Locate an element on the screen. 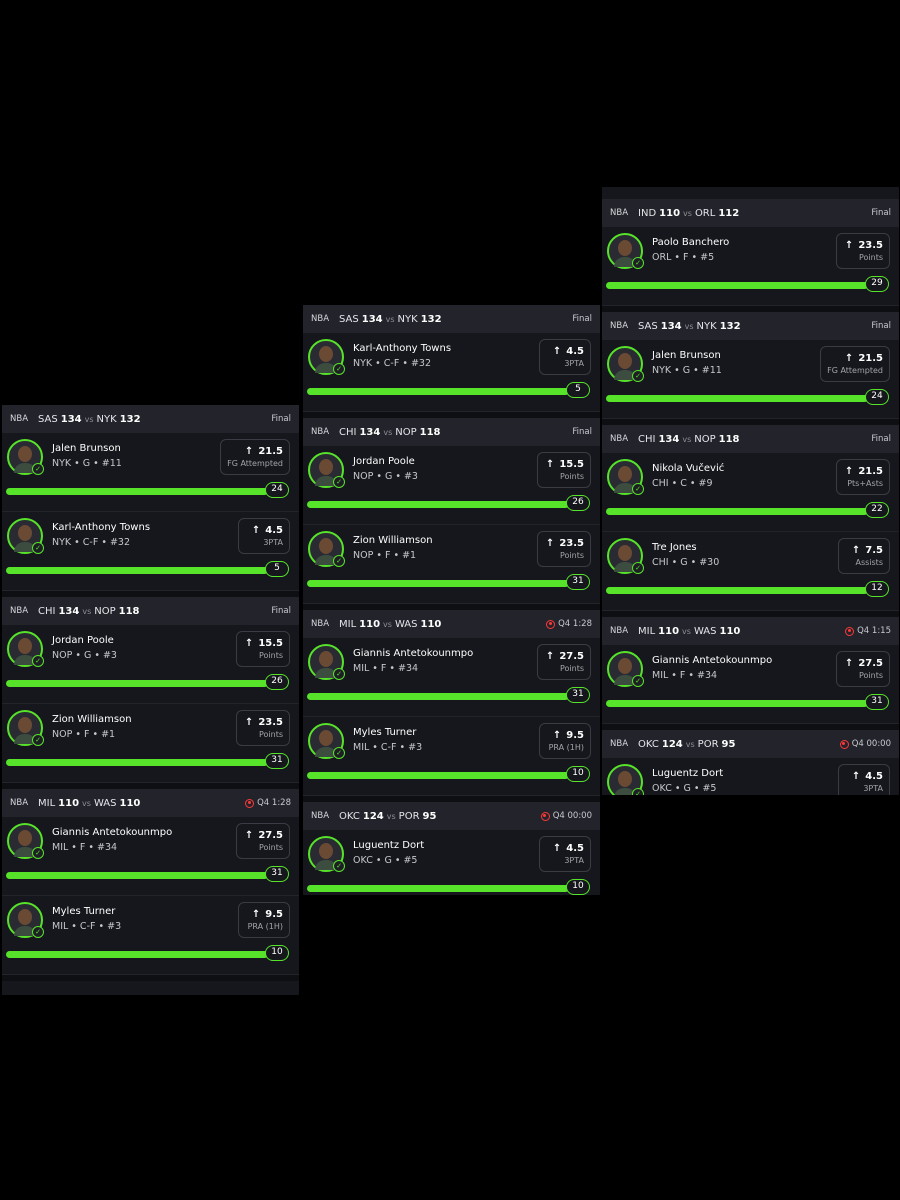 This screenshot has width=900, height=1200. player-name: Paolo Banchero is located at coordinates (691, 242).